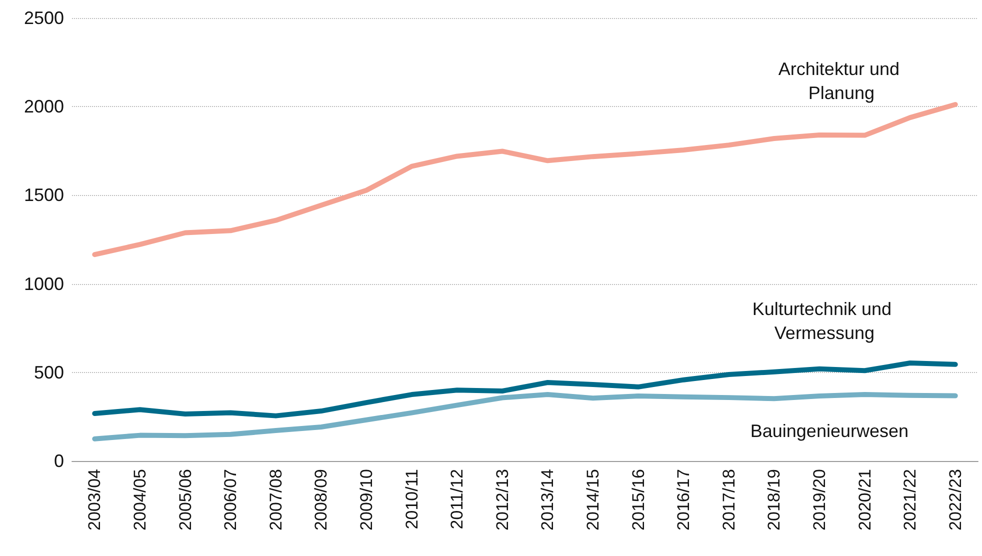 The height and width of the screenshot is (556, 982). Describe the element at coordinates (829, 430) in the screenshot. I see `series-label: Bauingenieurwesen` at that location.